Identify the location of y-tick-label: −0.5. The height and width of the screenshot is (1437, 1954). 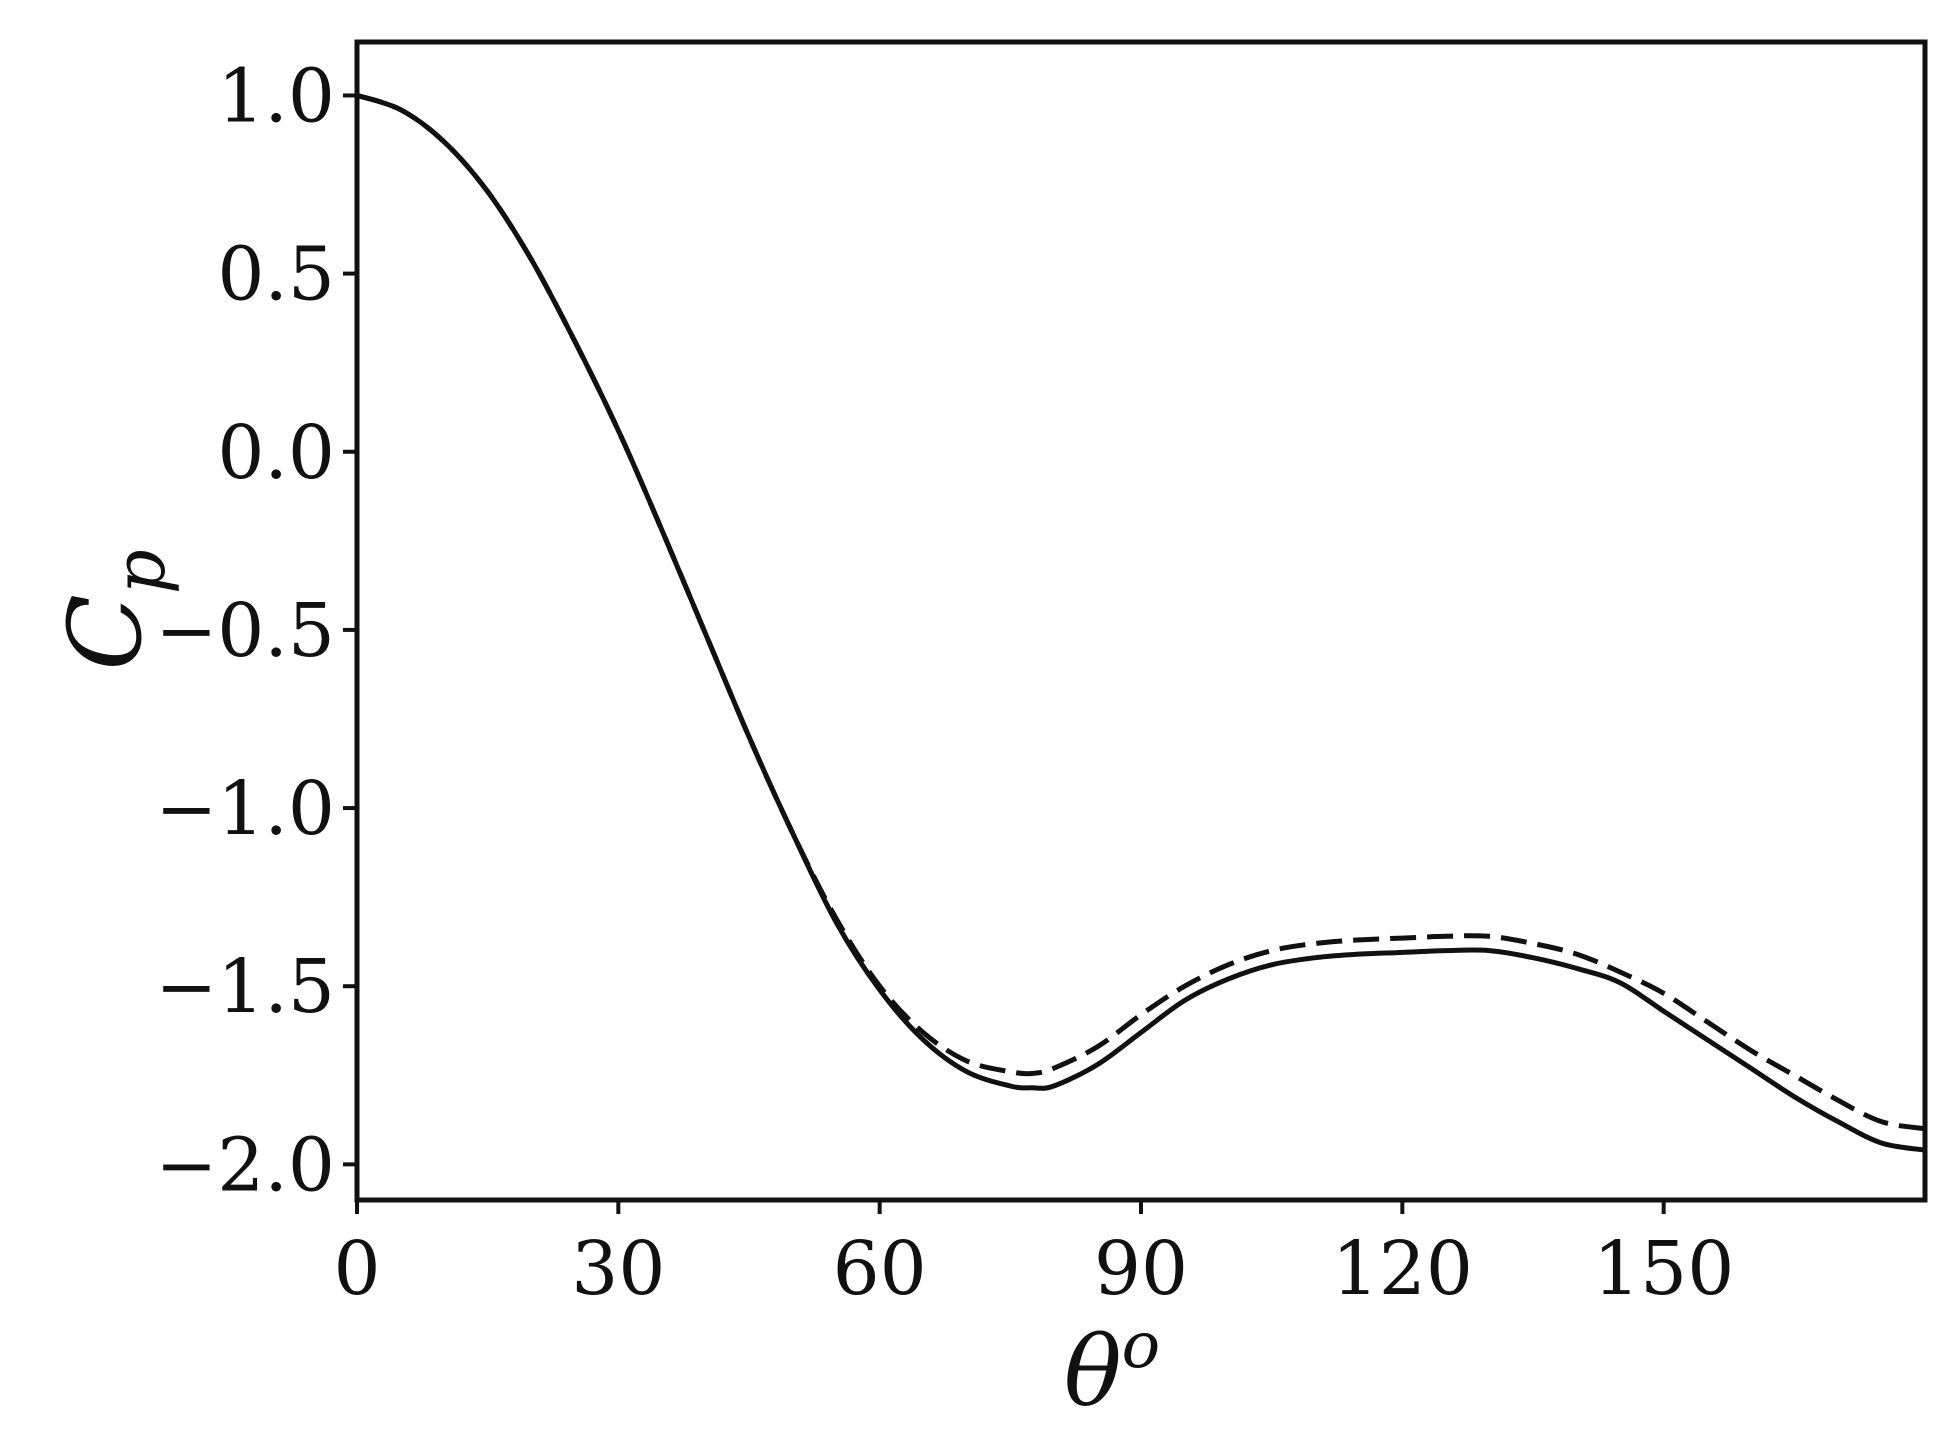
(245, 631).